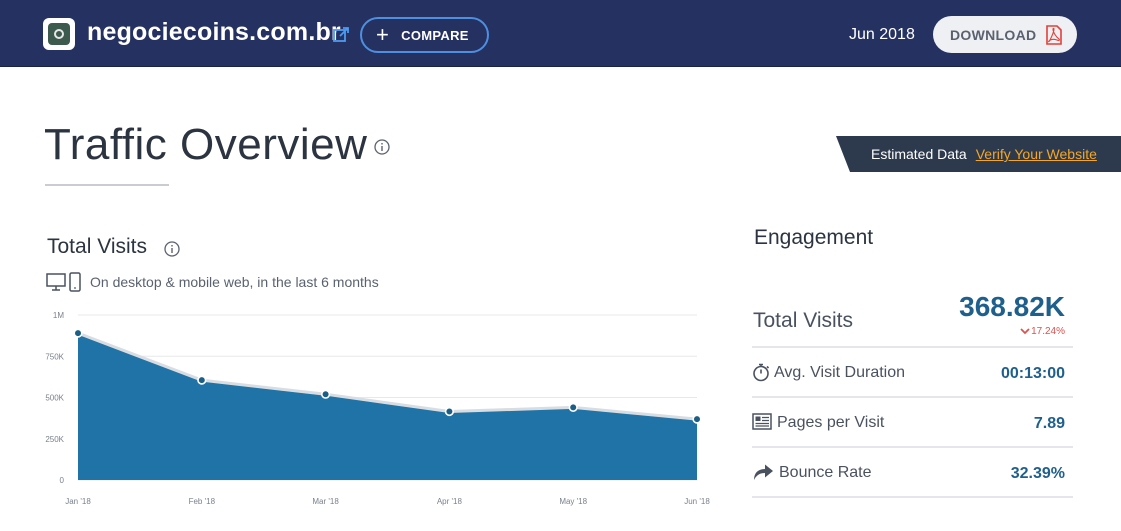  Describe the element at coordinates (912, 473) in the screenshot. I see `engagement-bounce-rate: Bounce Rate 32.39%` at that location.